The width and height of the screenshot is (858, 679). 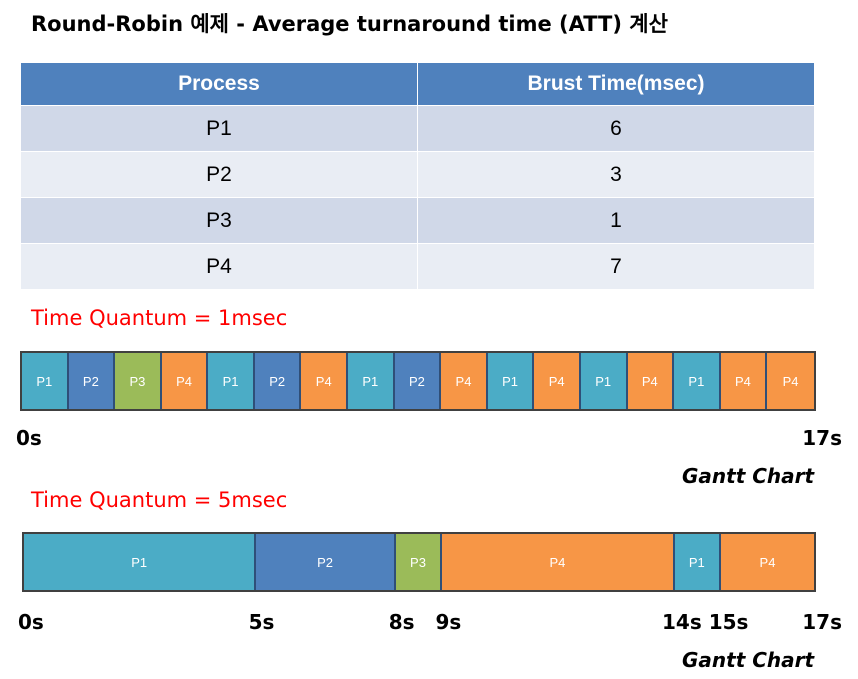 What do you see at coordinates (748, 476) in the screenshot?
I see `gantt-caption-1: Gantt Chart` at bounding box center [748, 476].